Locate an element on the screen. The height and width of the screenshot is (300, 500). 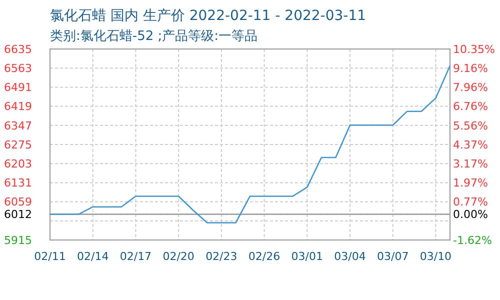
y-tick-label: 6275 is located at coordinates (18, 145).